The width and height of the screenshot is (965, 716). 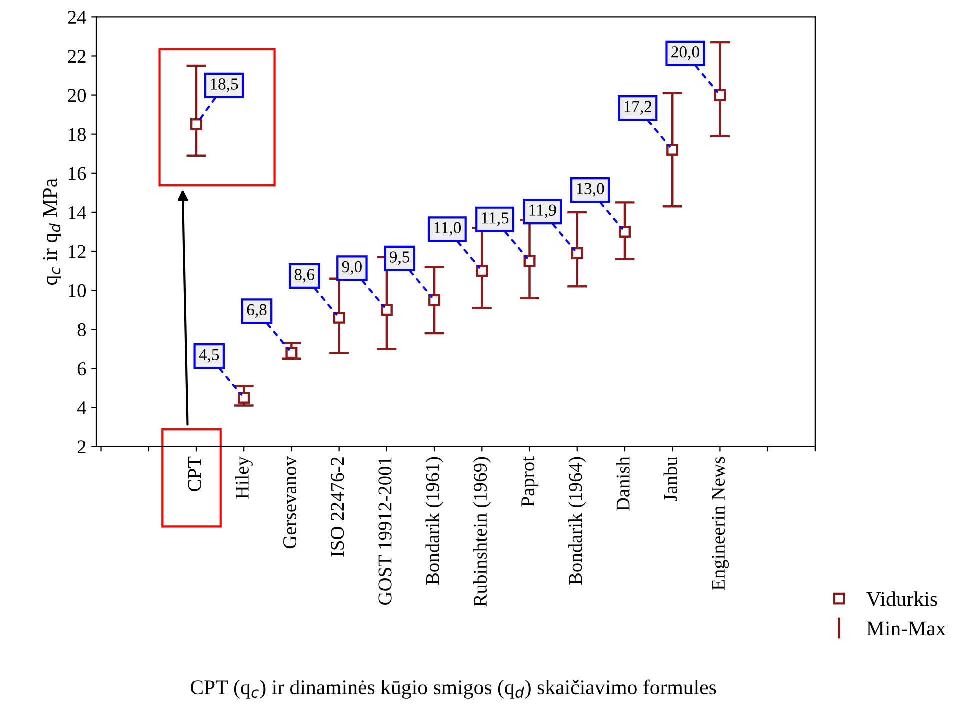 I want to click on legend-label: Vidurkis, so click(x=902, y=599).